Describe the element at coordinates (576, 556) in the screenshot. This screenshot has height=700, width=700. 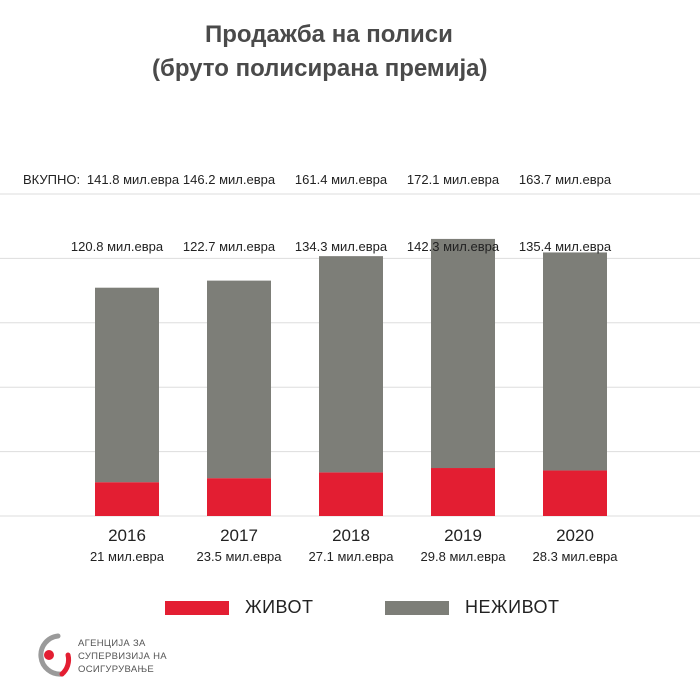
I see `data-label-life: 28.3 мил.евра` at that location.